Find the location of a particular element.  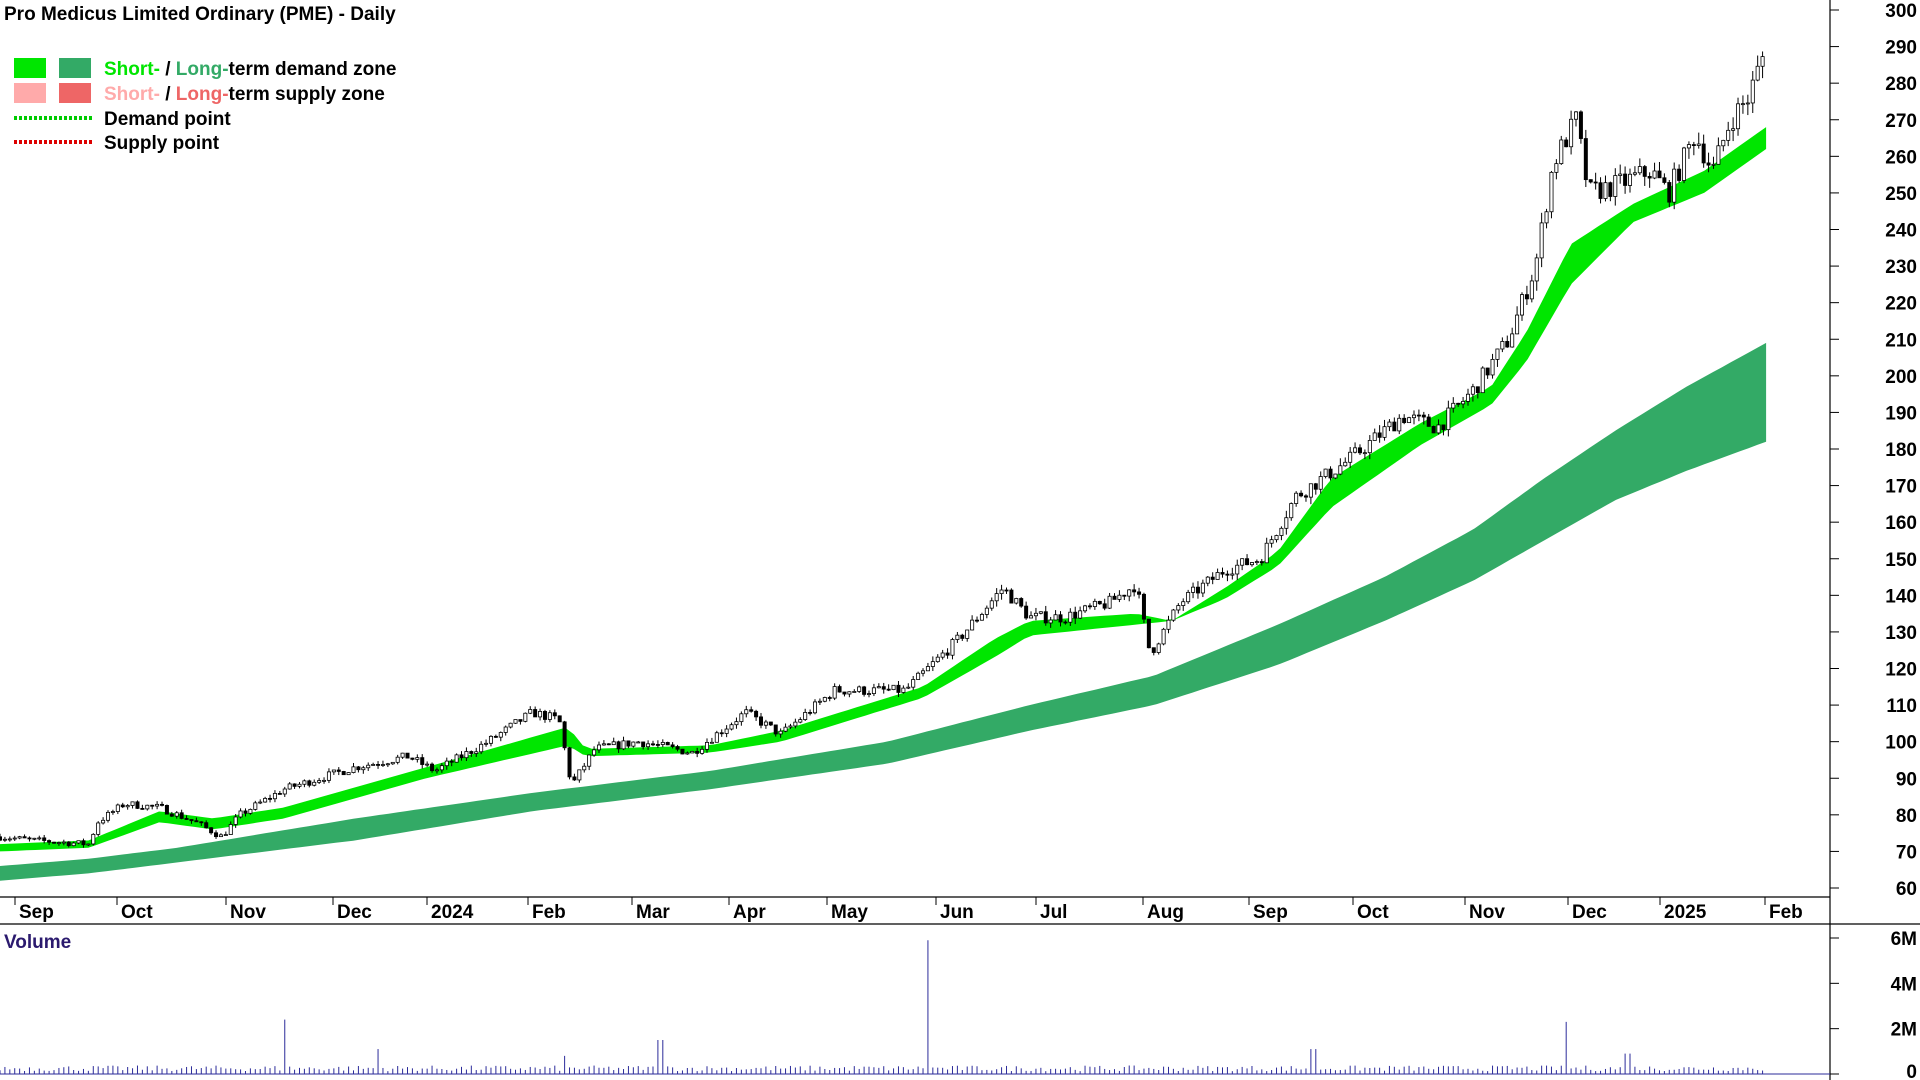

price-tick-label: 130 is located at coordinates (1901, 633).